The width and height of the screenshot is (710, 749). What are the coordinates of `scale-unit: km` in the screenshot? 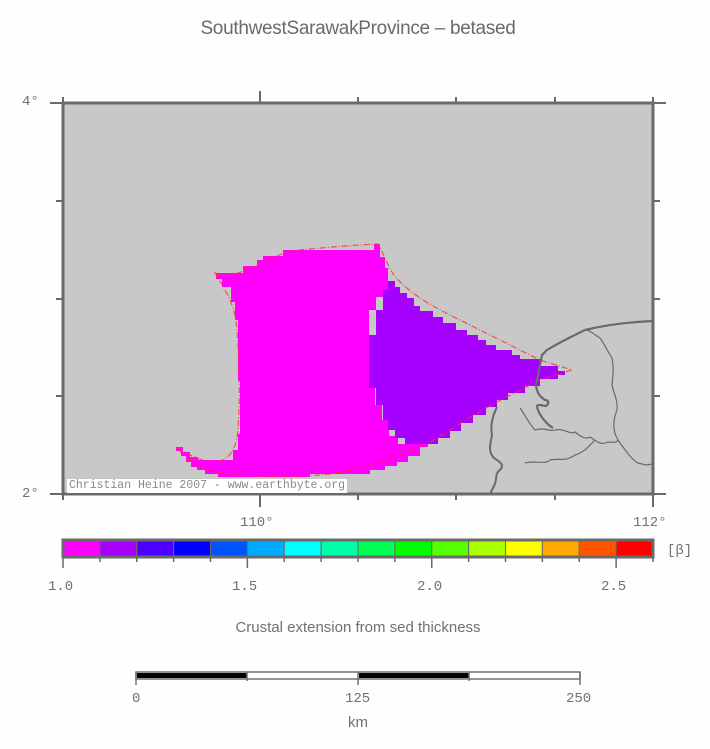 It's located at (358, 722).